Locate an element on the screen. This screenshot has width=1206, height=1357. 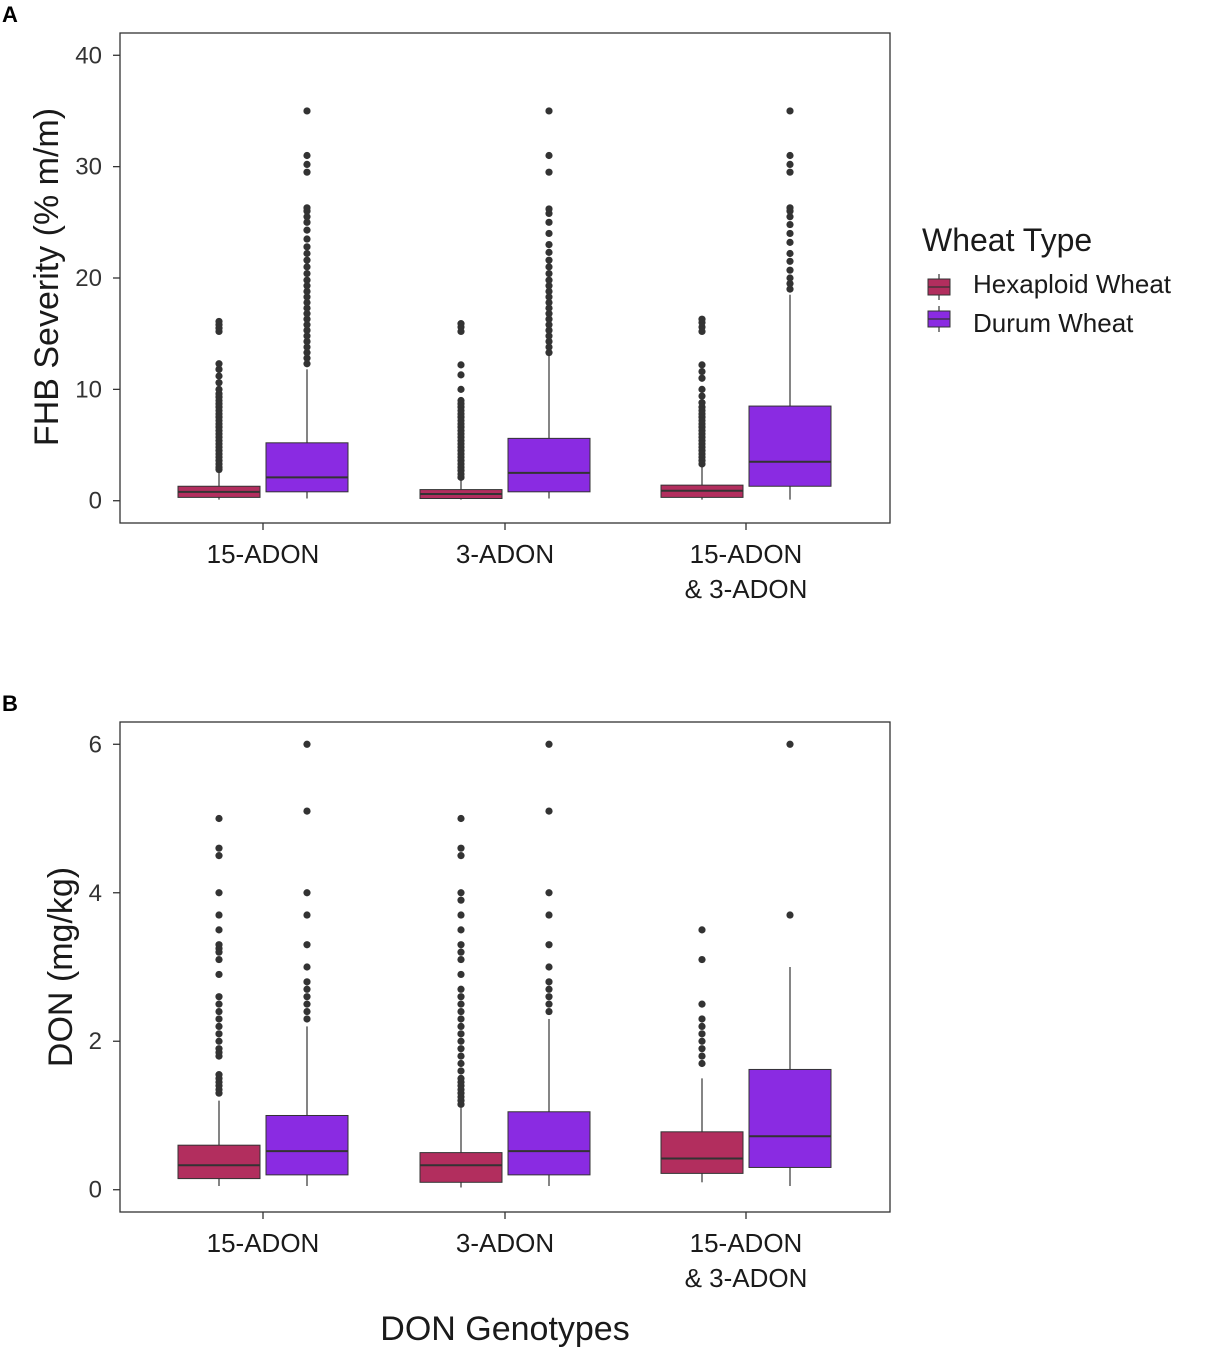
panel-a-durum-box is located at coordinates (549, 465).